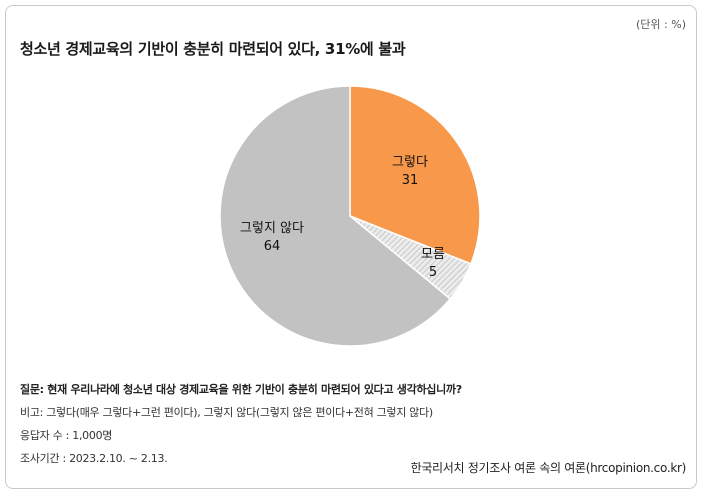 This screenshot has height=496, width=704. I want to click on survey-period: 조사기간 : 2023.2.10. ~ 2.13., so click(94, 458).